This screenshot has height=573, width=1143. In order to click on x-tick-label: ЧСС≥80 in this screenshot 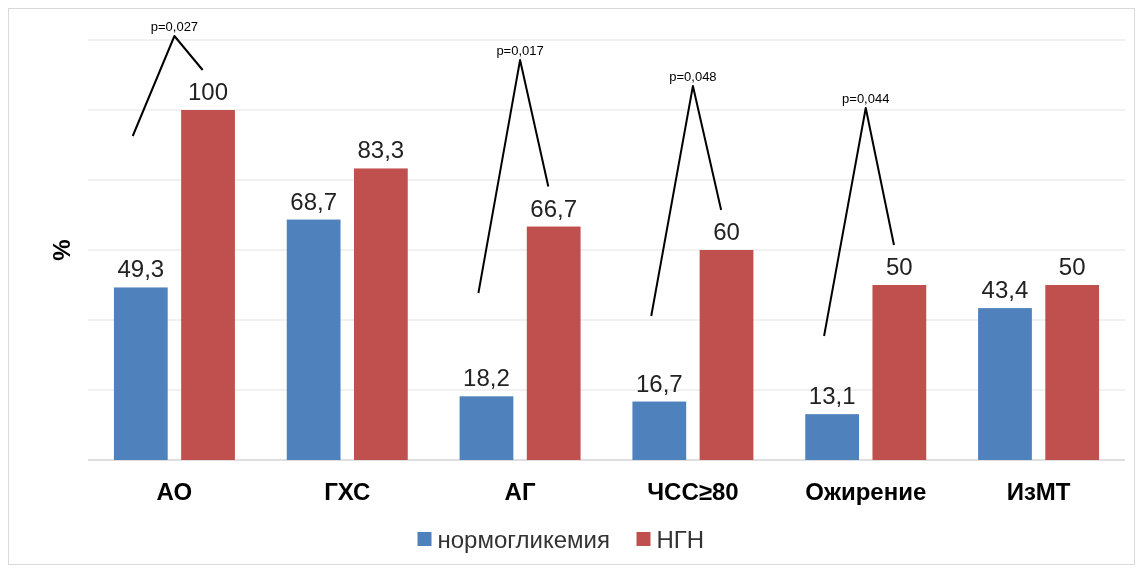, I will do `click(693, 491)`.